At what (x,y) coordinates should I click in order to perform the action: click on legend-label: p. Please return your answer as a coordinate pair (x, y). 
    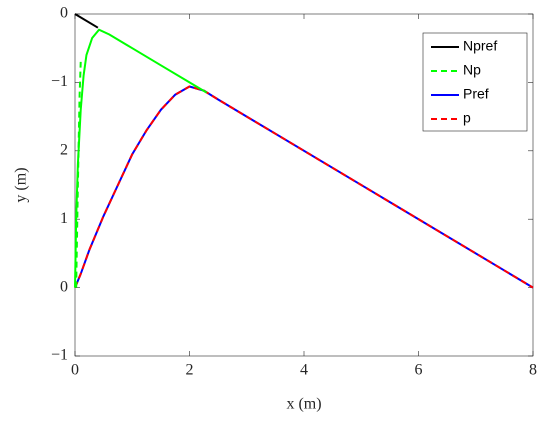
    Looking at the image, I should click on (467, 118).